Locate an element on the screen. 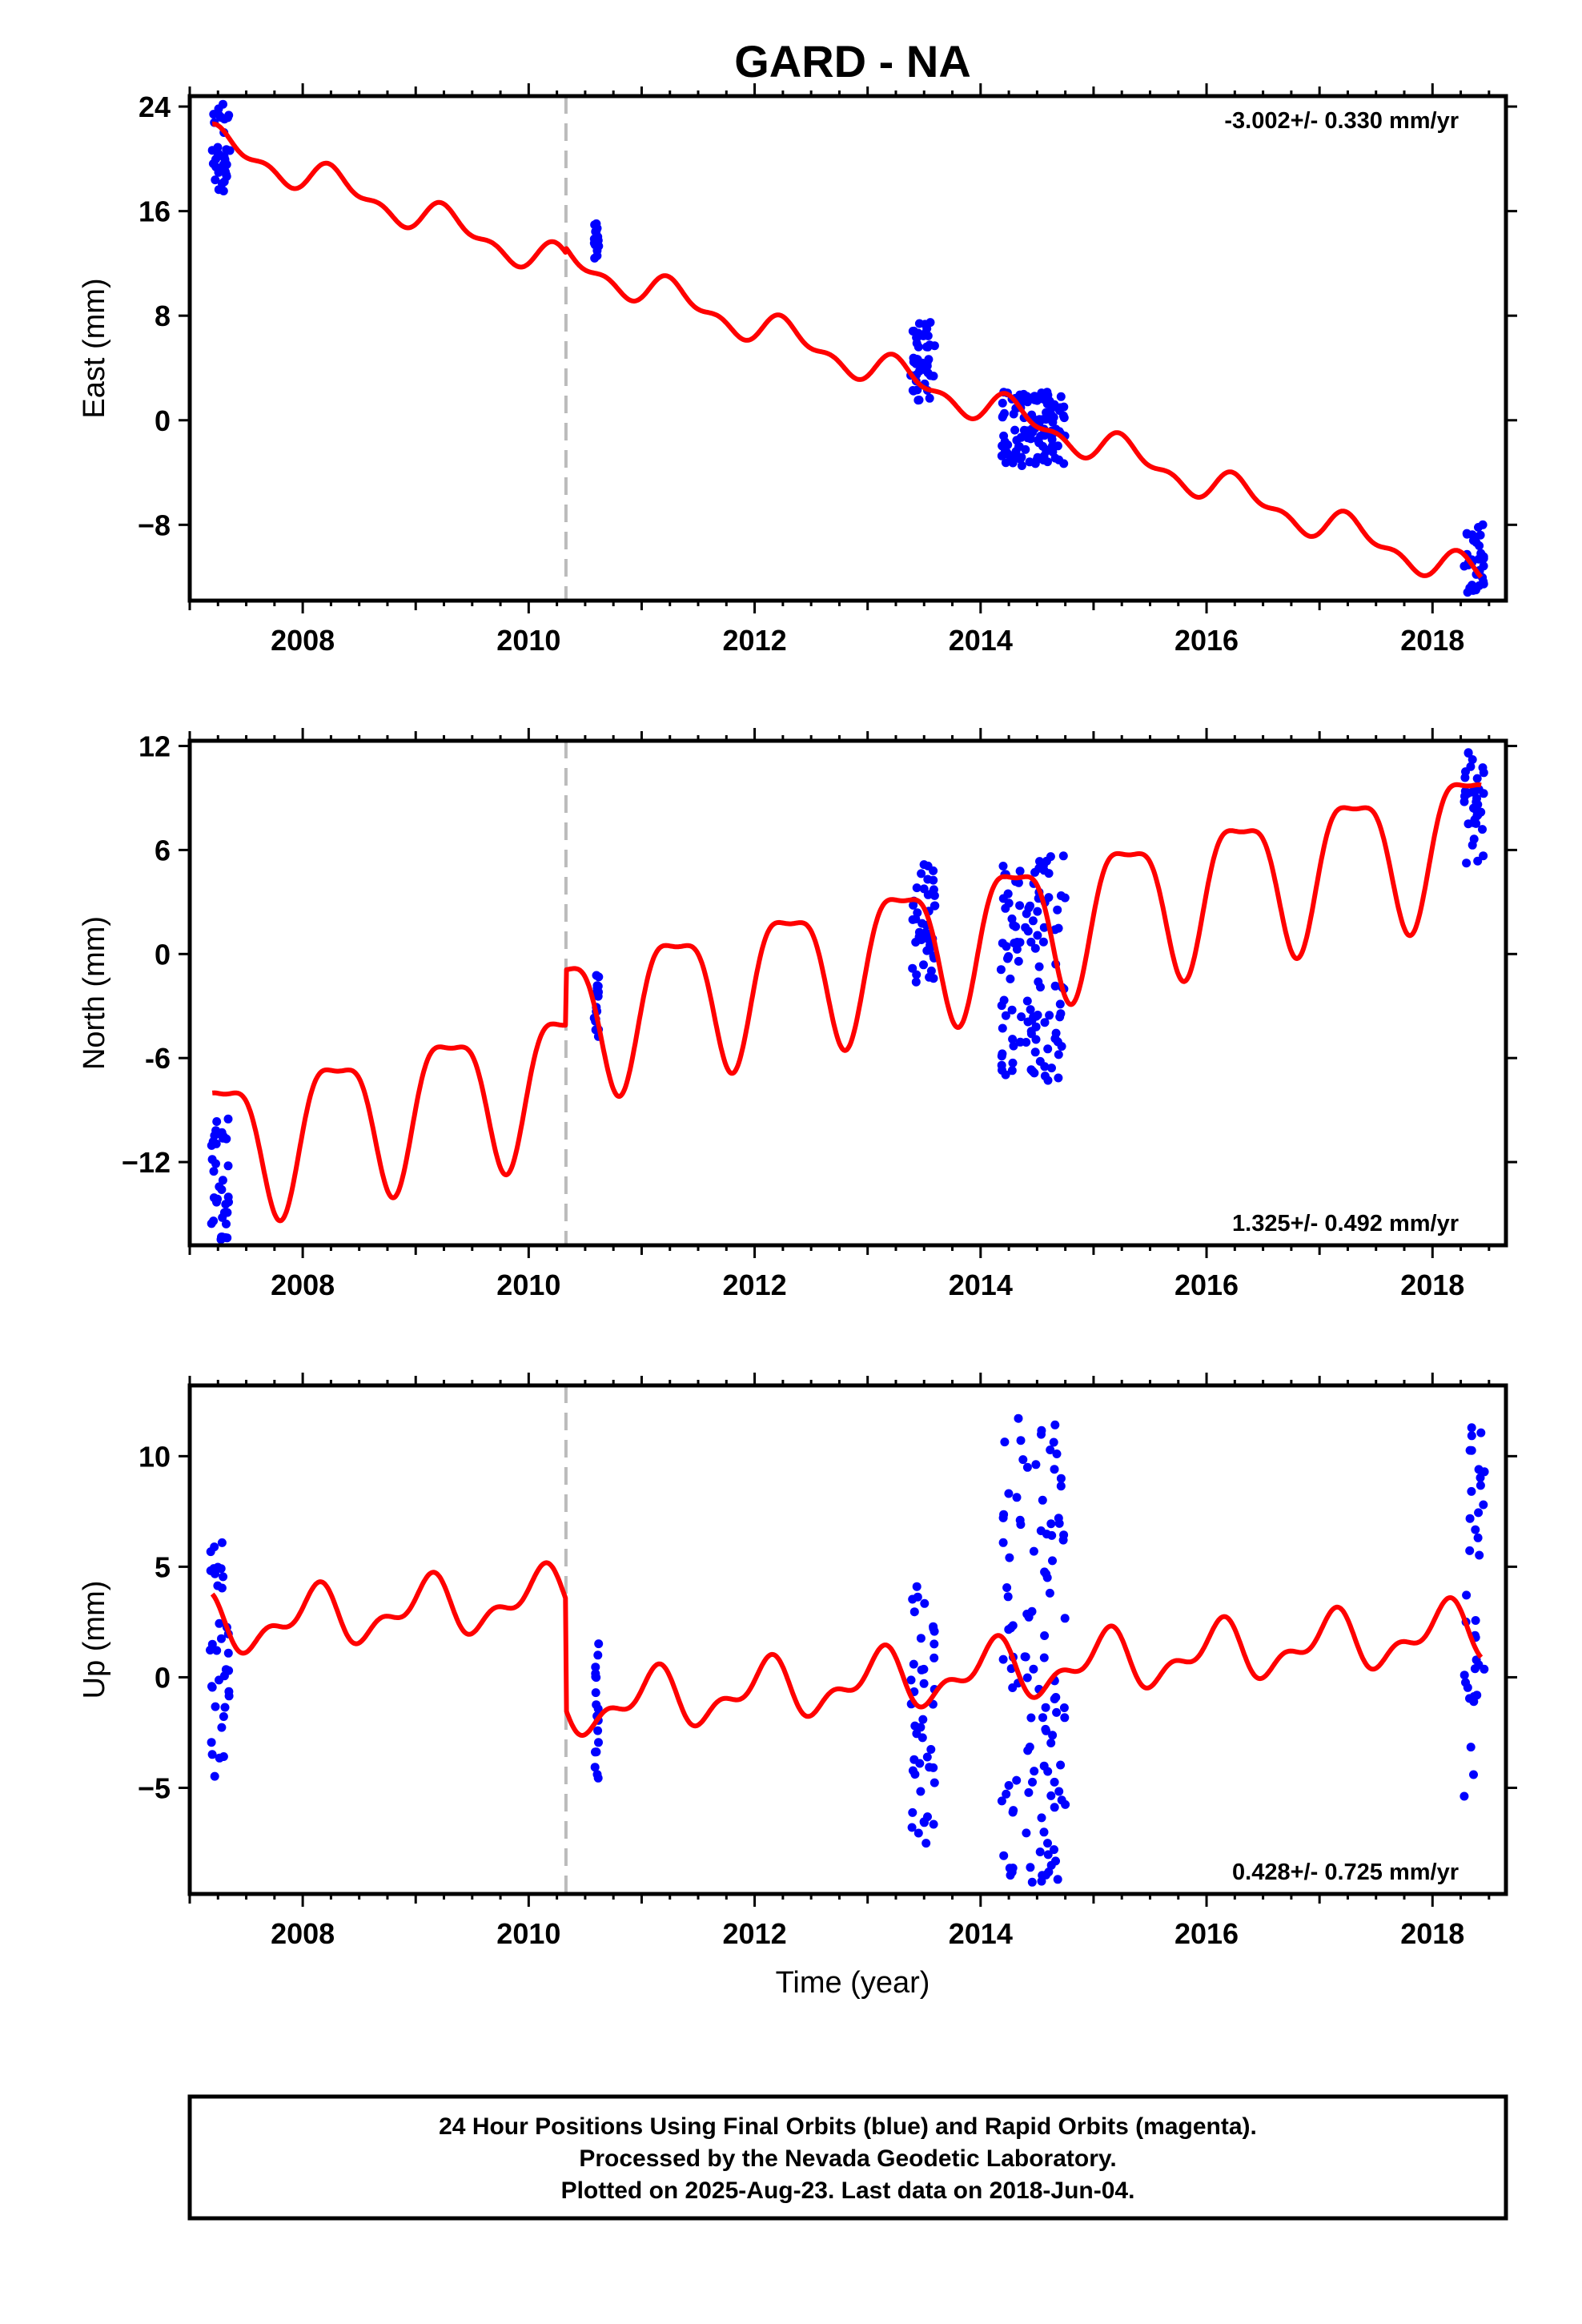 Image resolution: width=1582 pixels, height=2324 pixels. x-tick-label: 2008 is located at coordinates (303, 1285).